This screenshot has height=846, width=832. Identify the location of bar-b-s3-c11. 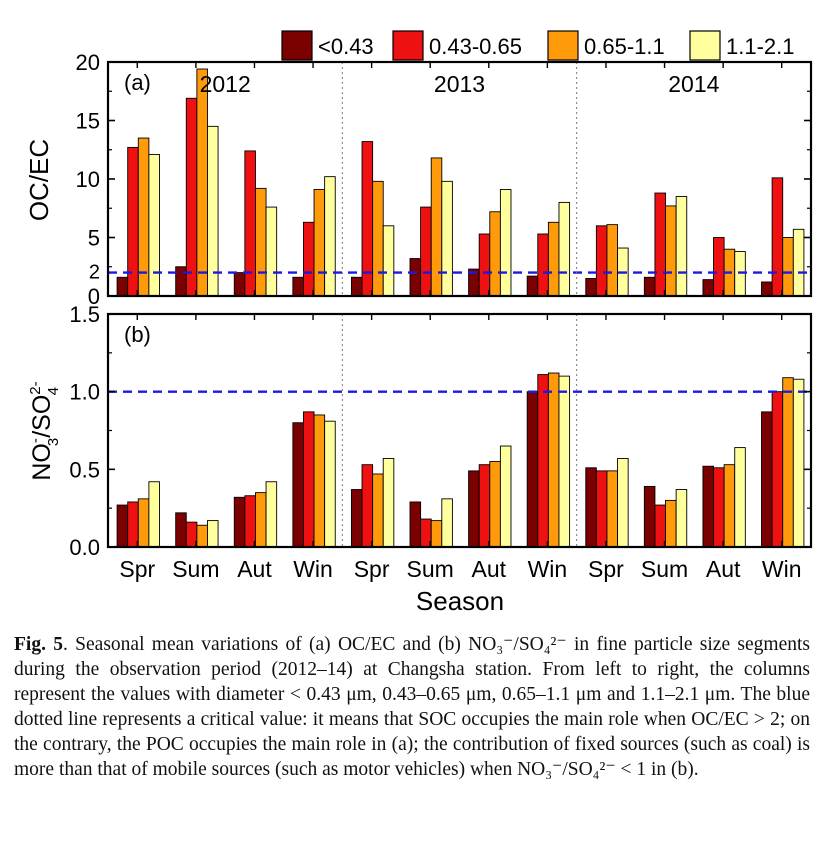
(798, 463).